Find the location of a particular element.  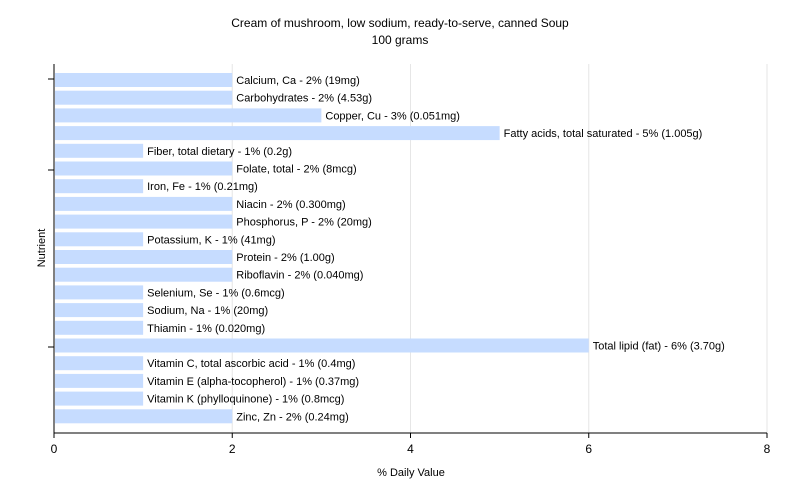

x-tick-label: 2 is located at coordinates (232, 449).